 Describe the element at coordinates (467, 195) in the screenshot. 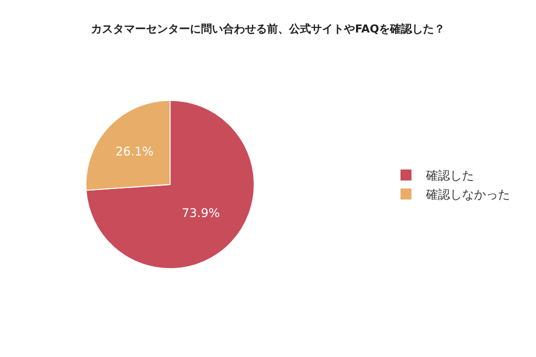

I see `legend-label: 確認しなかった` at that location.